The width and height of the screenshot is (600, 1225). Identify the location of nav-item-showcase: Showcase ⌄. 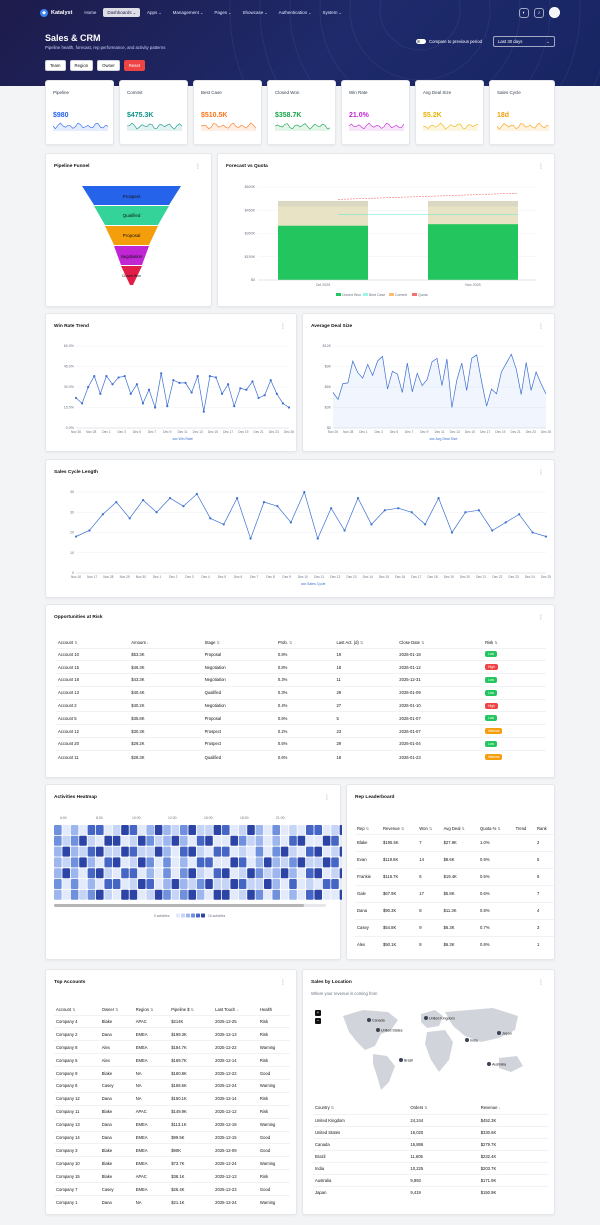
(254, 12).